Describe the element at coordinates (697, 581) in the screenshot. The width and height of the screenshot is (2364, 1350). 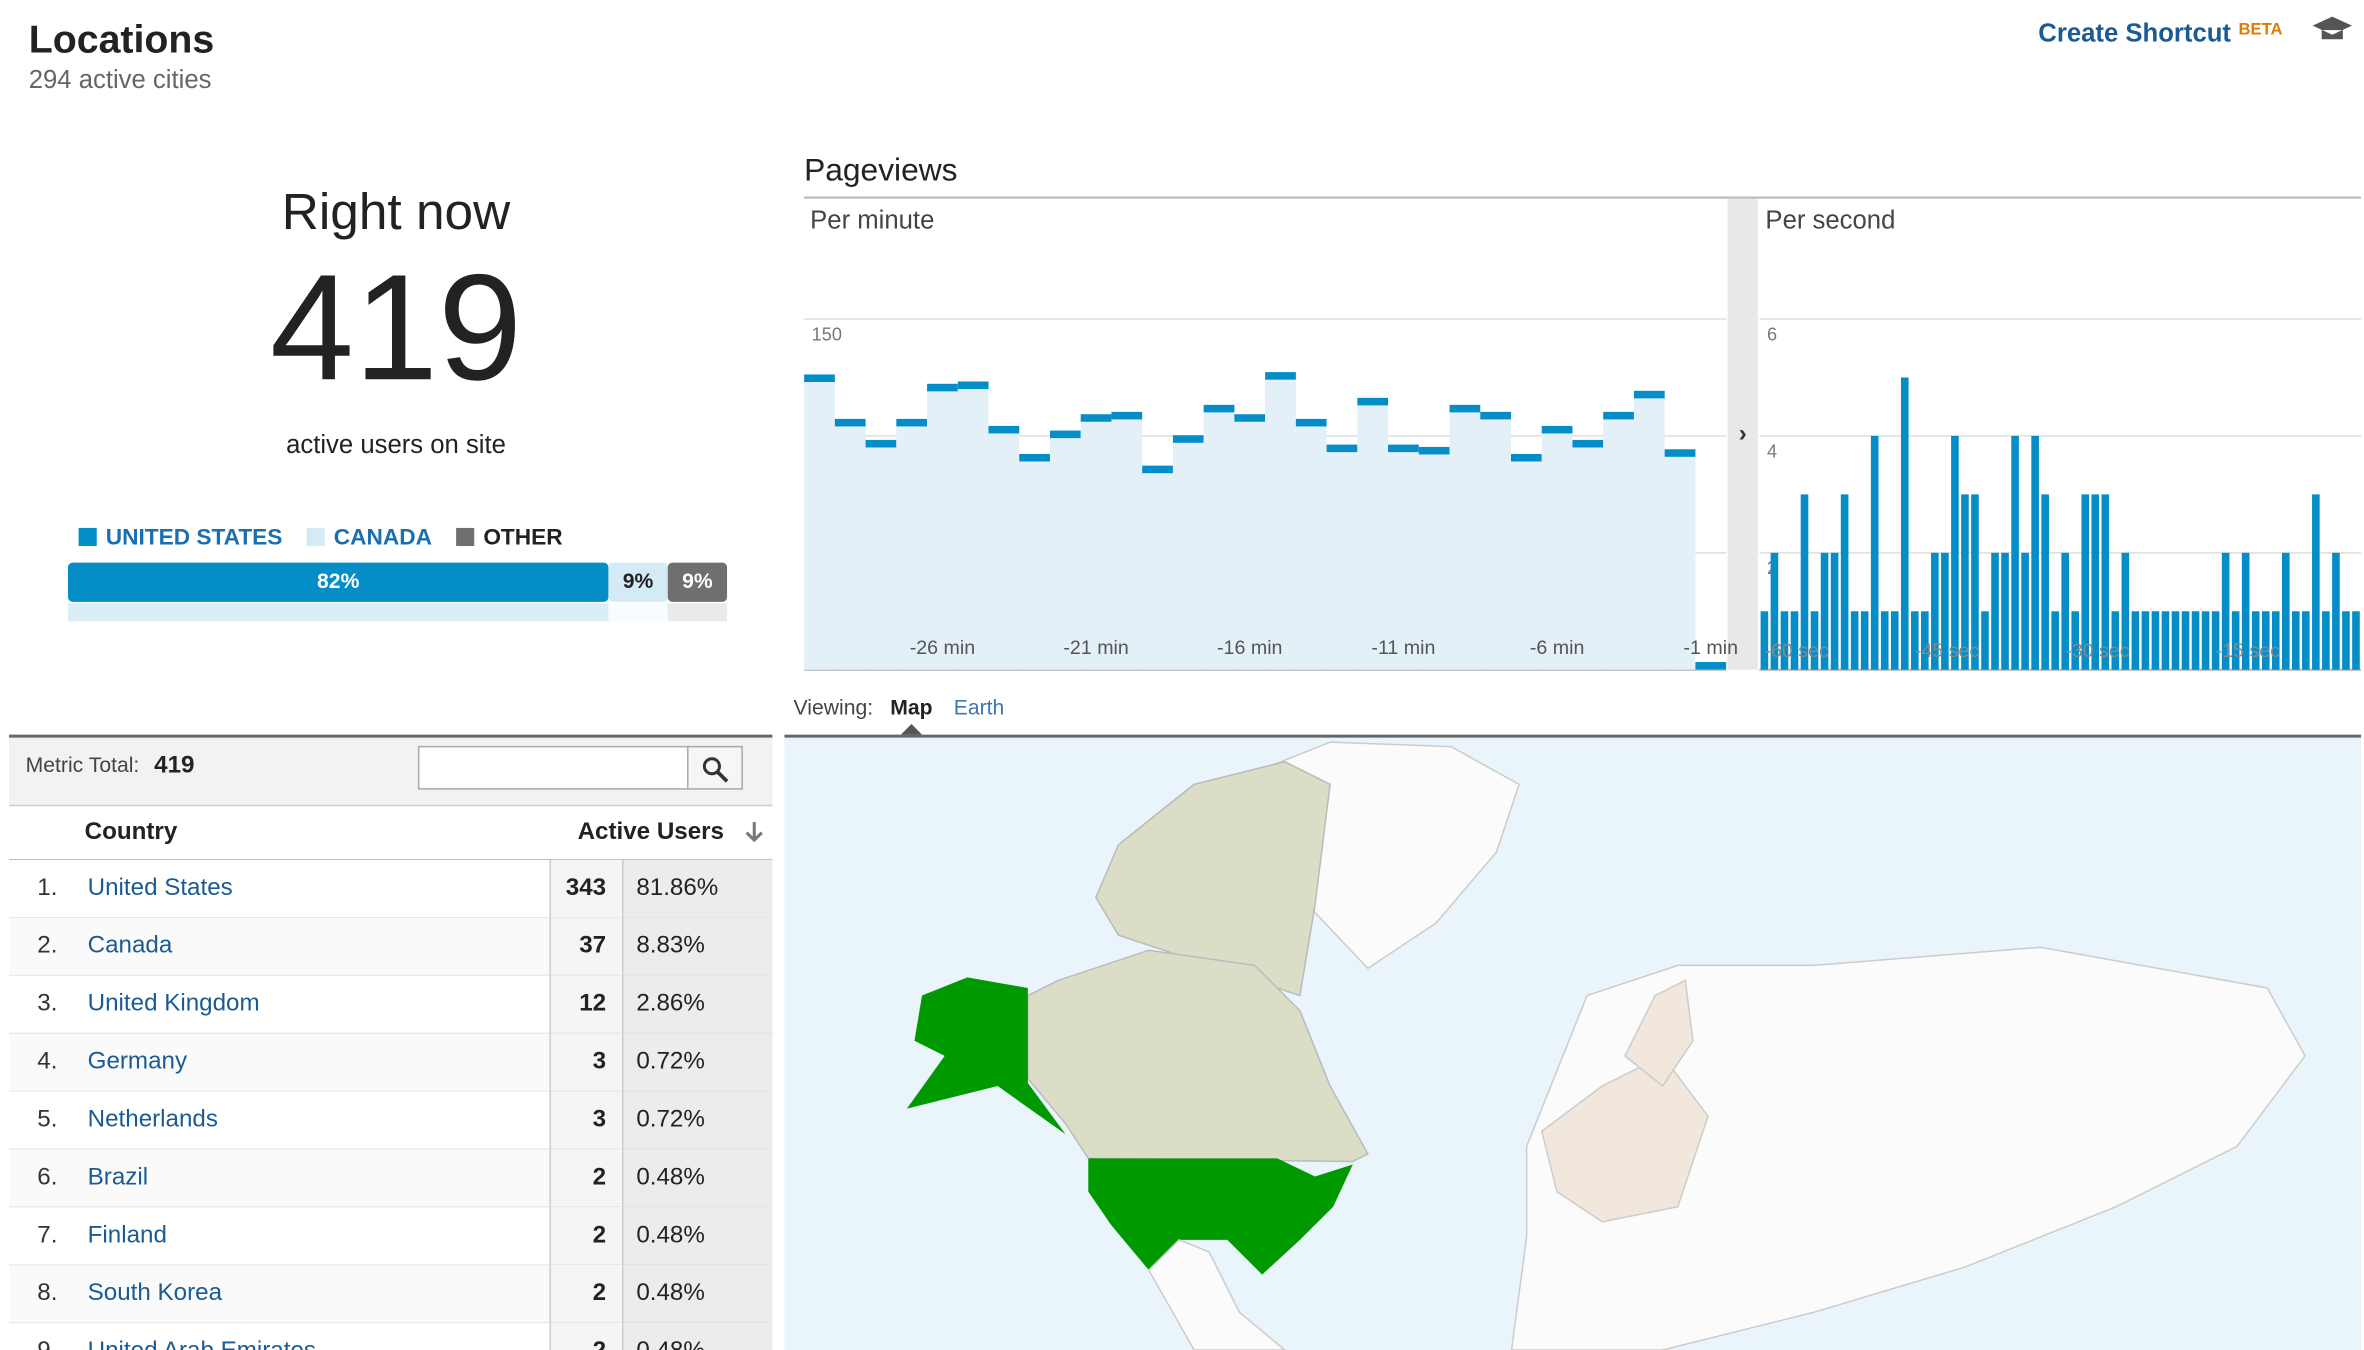
I see `share-label: 9%` at that location.